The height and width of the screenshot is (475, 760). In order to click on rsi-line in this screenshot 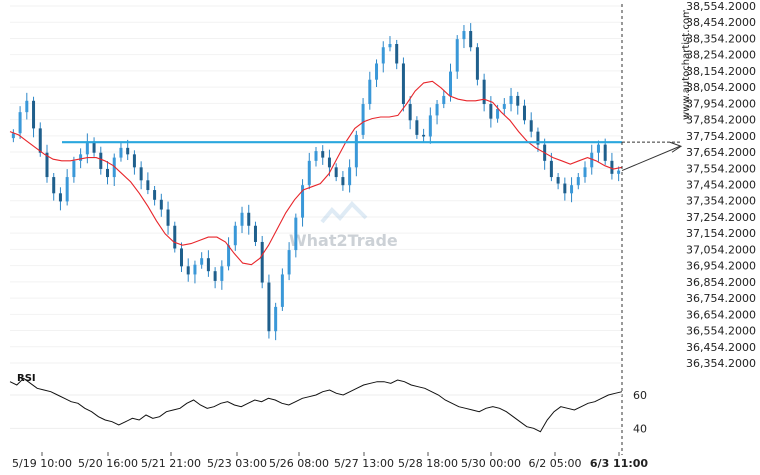, I will do `click(316, 405)`.